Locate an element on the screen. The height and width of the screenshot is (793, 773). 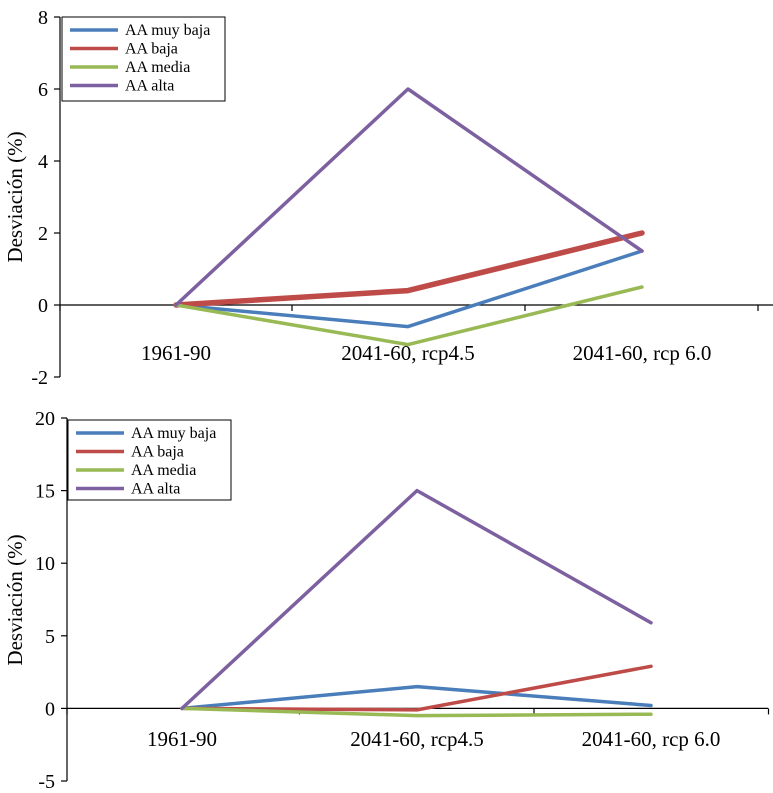
y-tick-label: 2 is located at coordinates (43, 234).